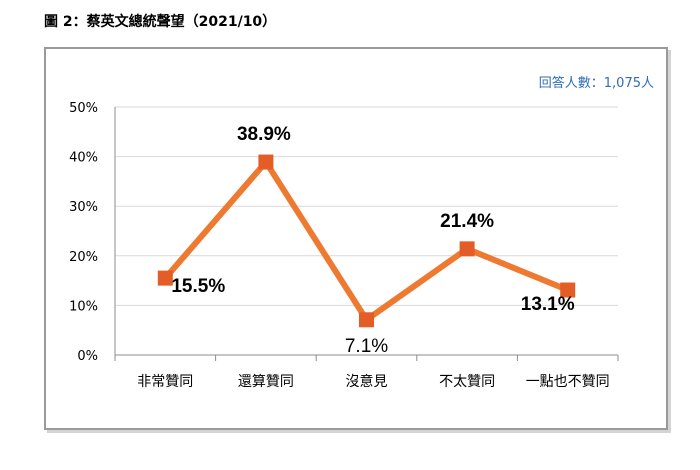  I want to click on data-label: 21.4%, so click(467, 221).